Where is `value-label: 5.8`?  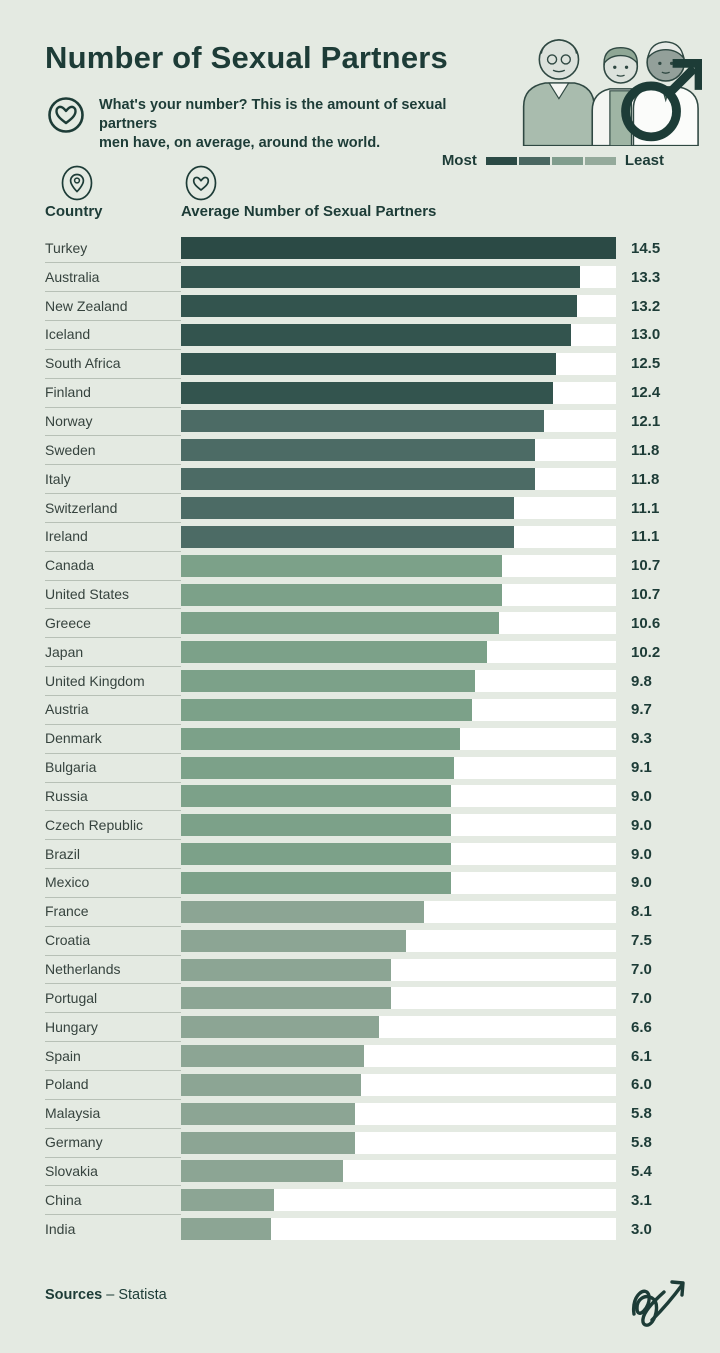 value-label: 5.8 is located at coordinates (641, 1143).